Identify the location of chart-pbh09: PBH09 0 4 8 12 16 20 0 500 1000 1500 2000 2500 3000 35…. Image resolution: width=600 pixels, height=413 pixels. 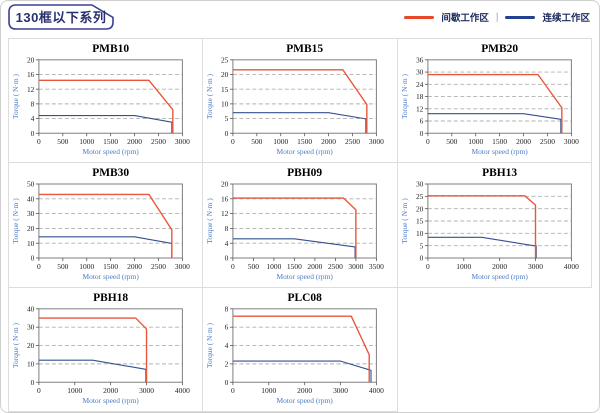
(294, 224).